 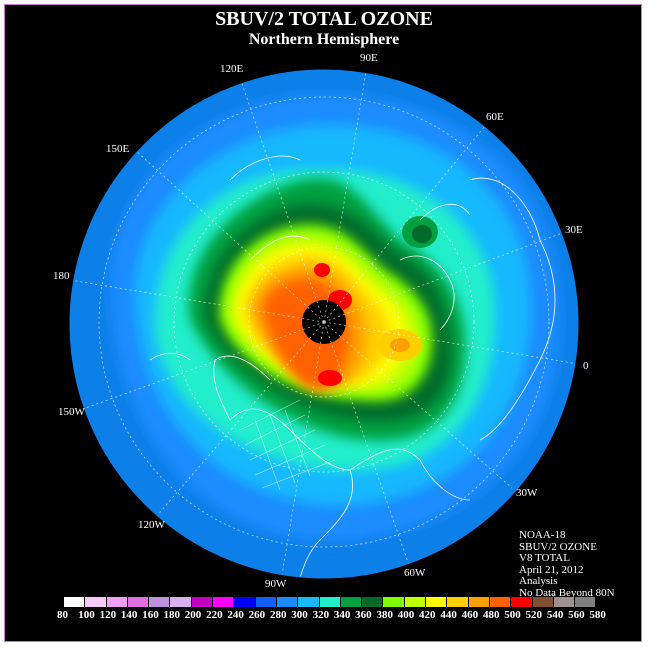 I want to click on colorbar-tick-label: 180, so click(x=171, y=615).